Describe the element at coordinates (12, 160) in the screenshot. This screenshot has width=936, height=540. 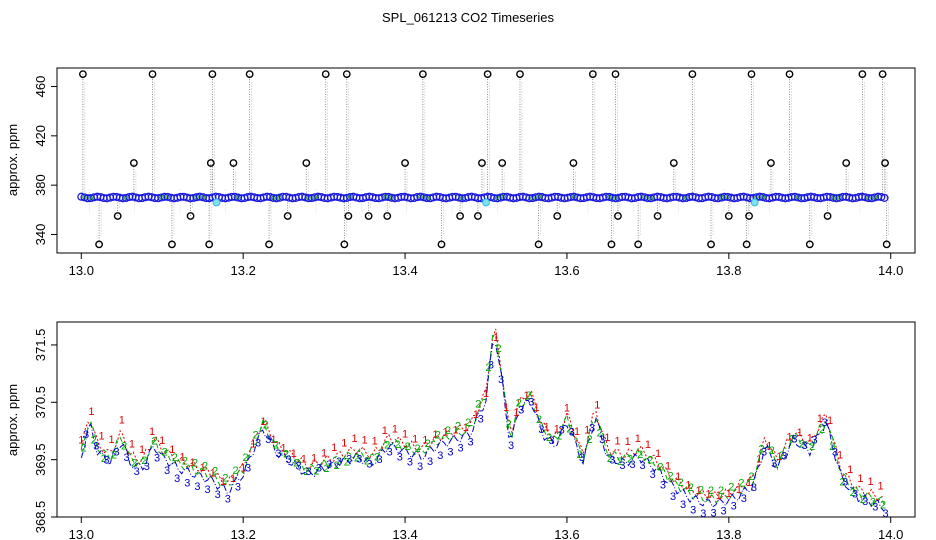
I see `top-y-axis-label: approx. ppm` at that location.